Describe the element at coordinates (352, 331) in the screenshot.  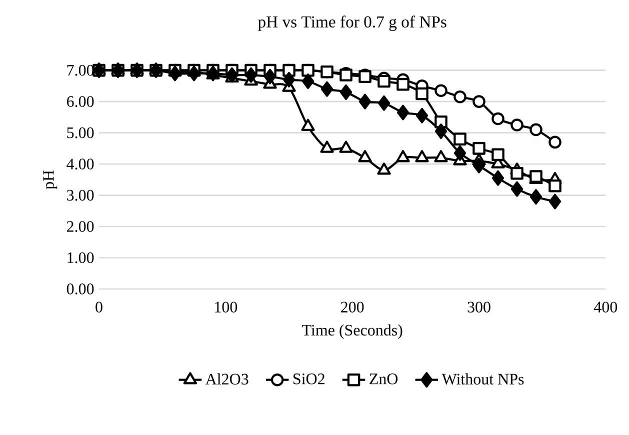
I see `x-axis-title: Time (Seconds)` at that location.